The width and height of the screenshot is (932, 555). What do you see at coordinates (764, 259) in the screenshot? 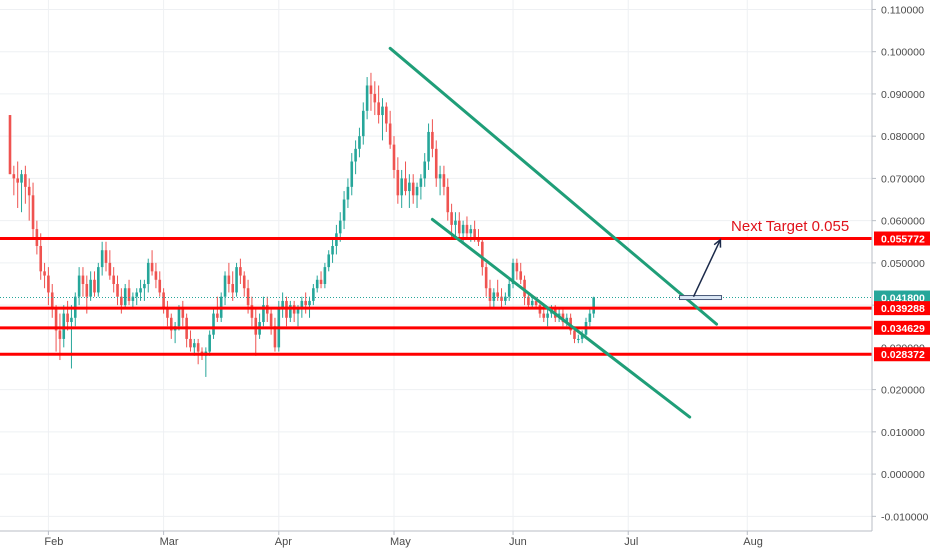
I see `annotation-group: Next Target 0.055` at bounding box center [764, 259].